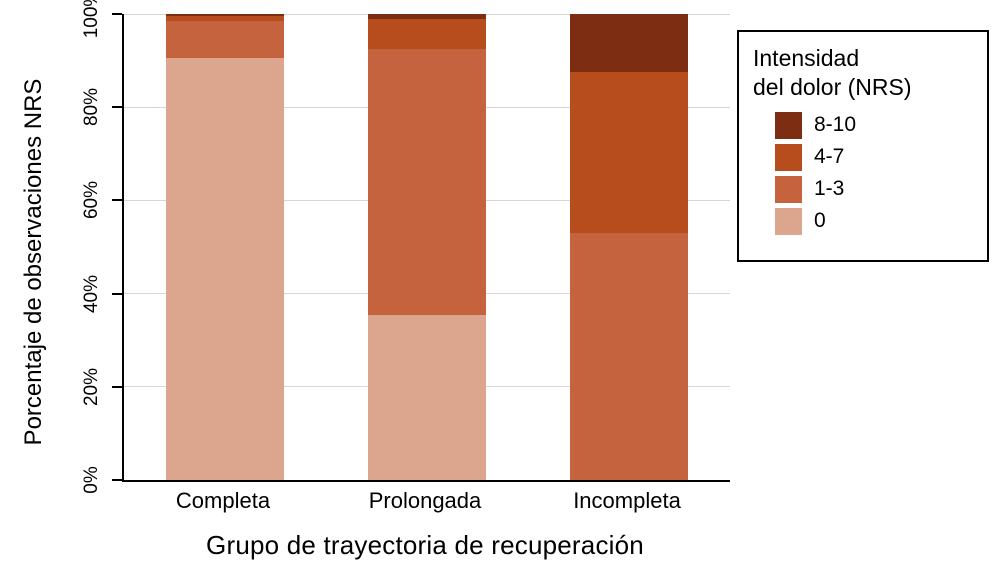 Image resolution: width=998 pixels, height=575 pixels. What do you see at coordinates (91, 107) in the screenshot?
I see `y-tick-label: 80%` at bounding box center [91, 107].